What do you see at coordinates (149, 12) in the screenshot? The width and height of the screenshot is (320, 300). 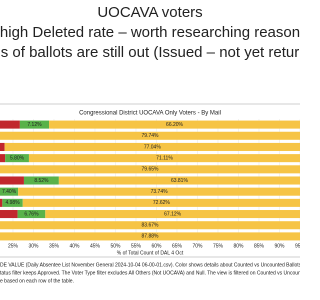 I see `title-line: UOCAVA voters` at bounding box center [149, 12].